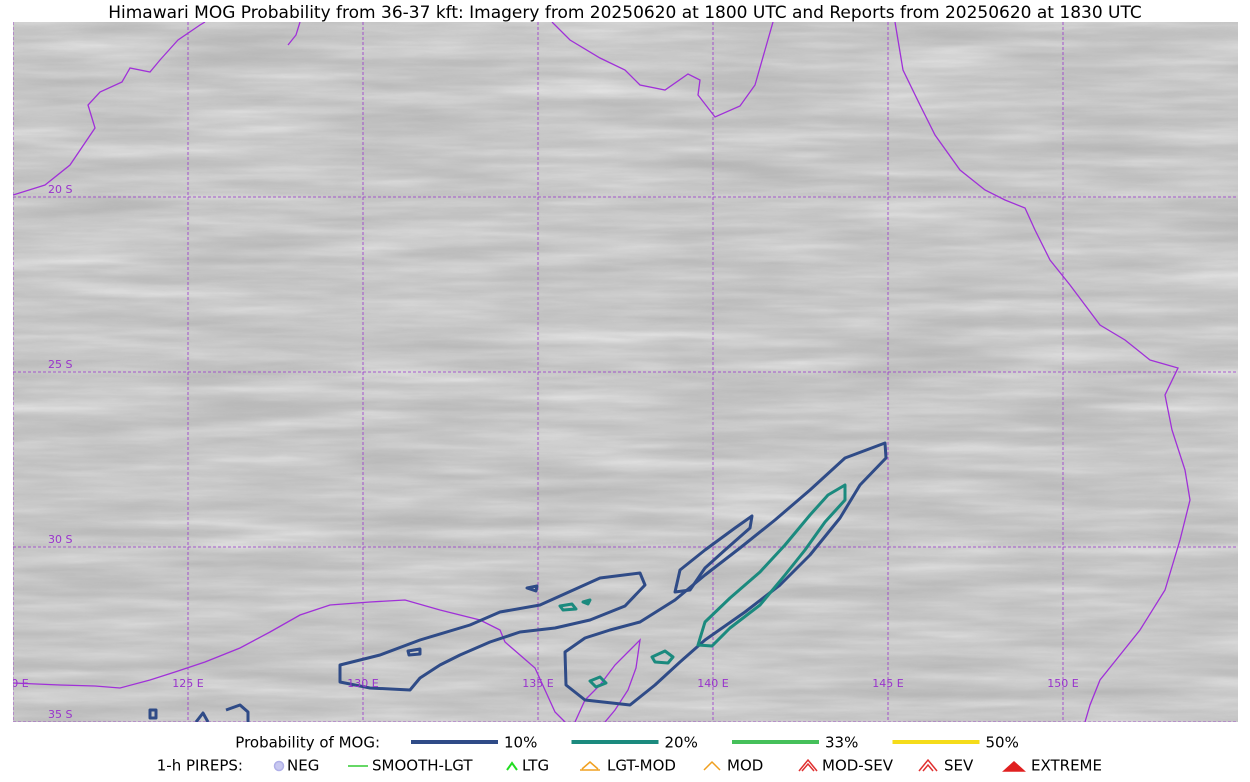  What do you see at coordinates (187, 683) in the screenshot?
I see `lon-label: 125 E` at bounding box center [187, 683].